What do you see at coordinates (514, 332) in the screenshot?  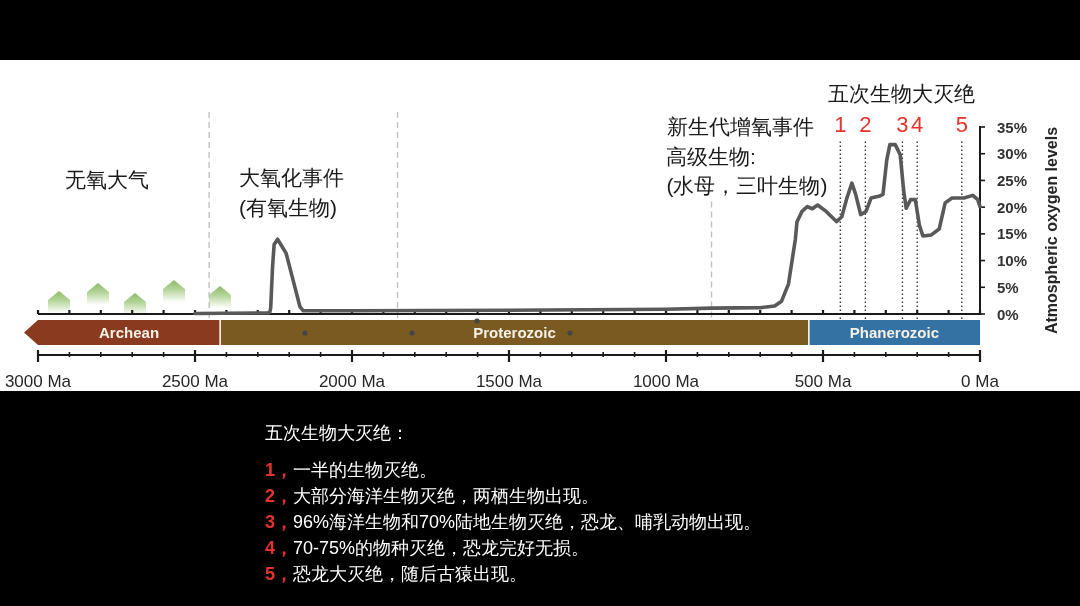 I see `series-label: Proterozoic` at bounding box center [514, 332].